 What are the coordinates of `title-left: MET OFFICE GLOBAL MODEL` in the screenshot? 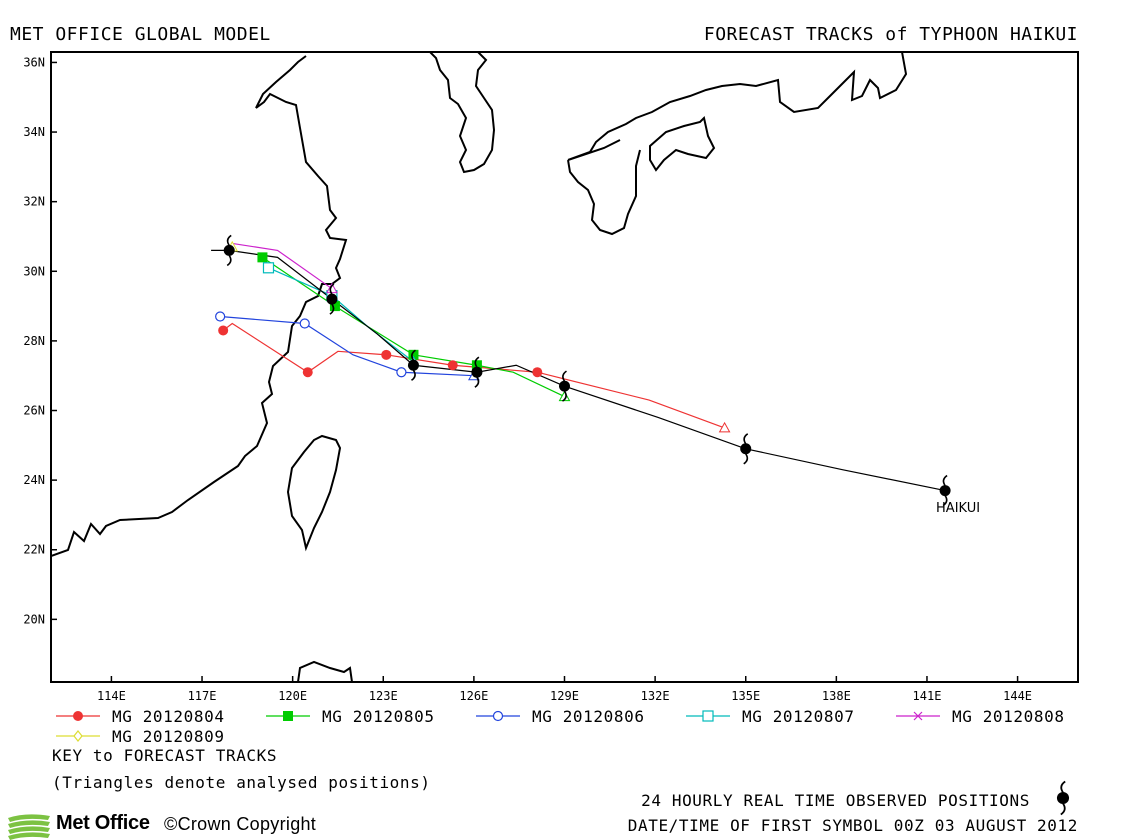 It's located at (140, 34).